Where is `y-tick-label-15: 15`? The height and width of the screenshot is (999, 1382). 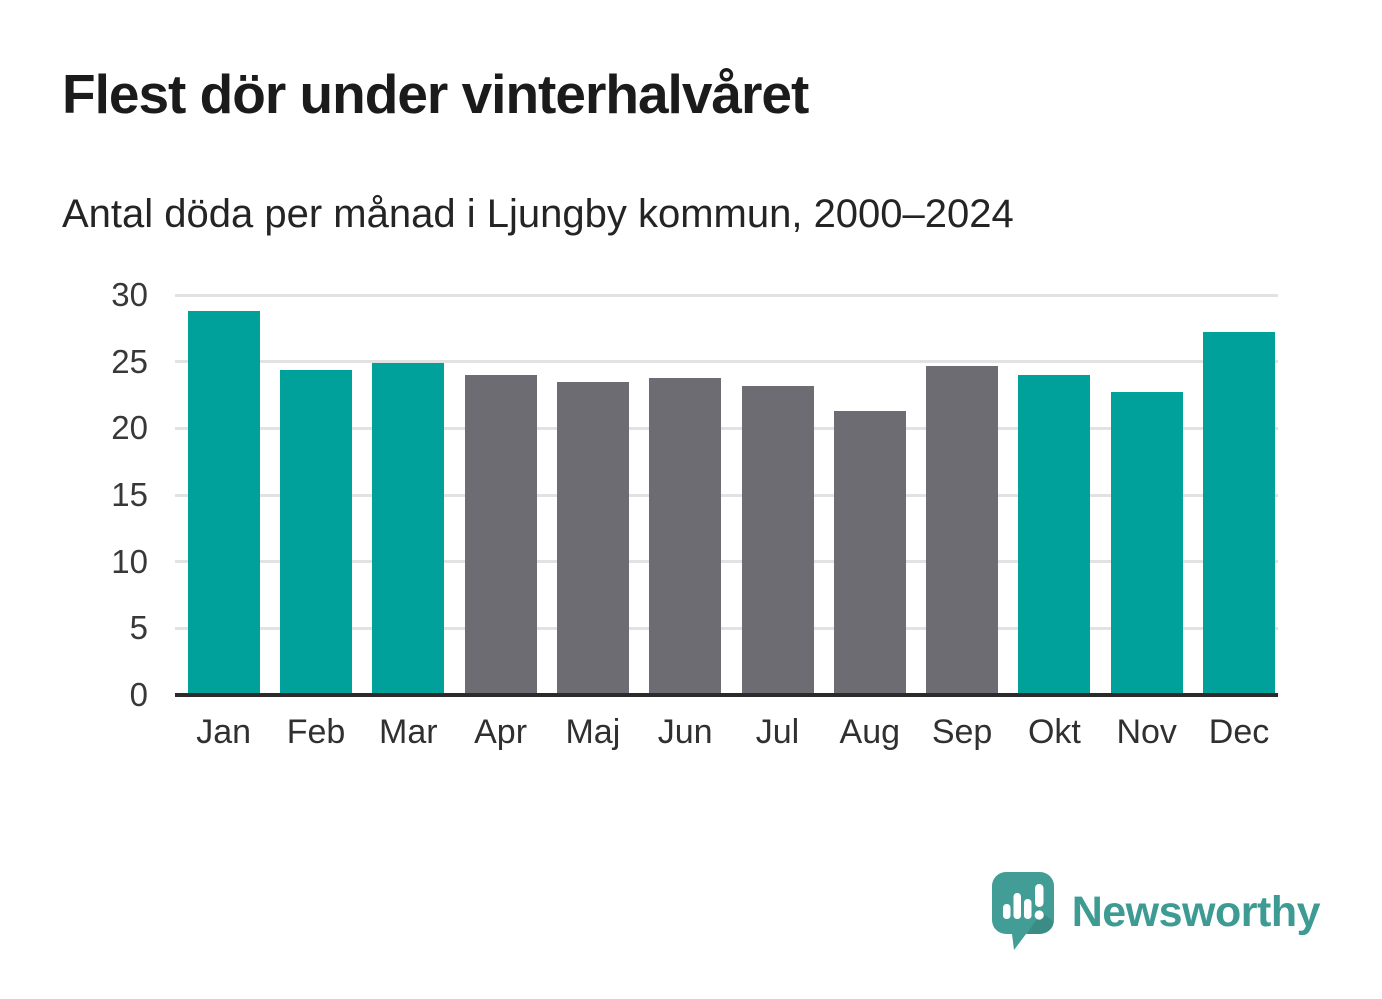
y-tick-label-15: 15 is located at coordinates (129, 494).